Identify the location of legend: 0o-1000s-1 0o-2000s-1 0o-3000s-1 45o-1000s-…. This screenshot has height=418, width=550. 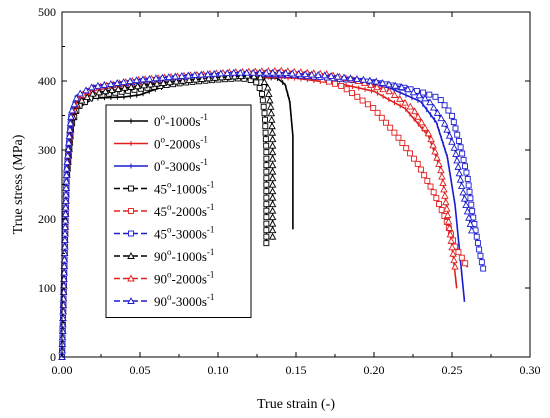
(178, 211).